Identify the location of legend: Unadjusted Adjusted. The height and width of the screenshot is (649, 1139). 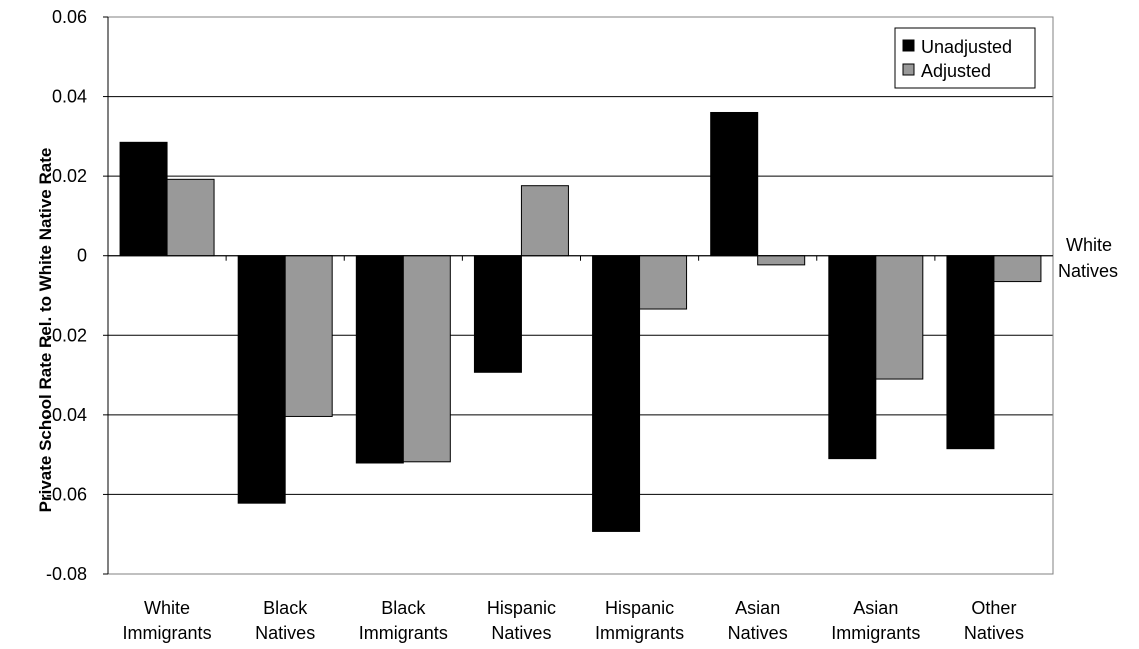
(965, 58).